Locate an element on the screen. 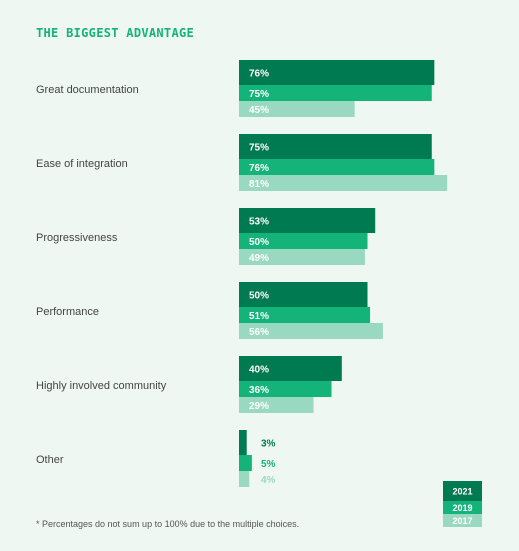 Image resolution: width=519 pixels, height=551 pixels. data-label: 45% is located at coordinates (259, 110).